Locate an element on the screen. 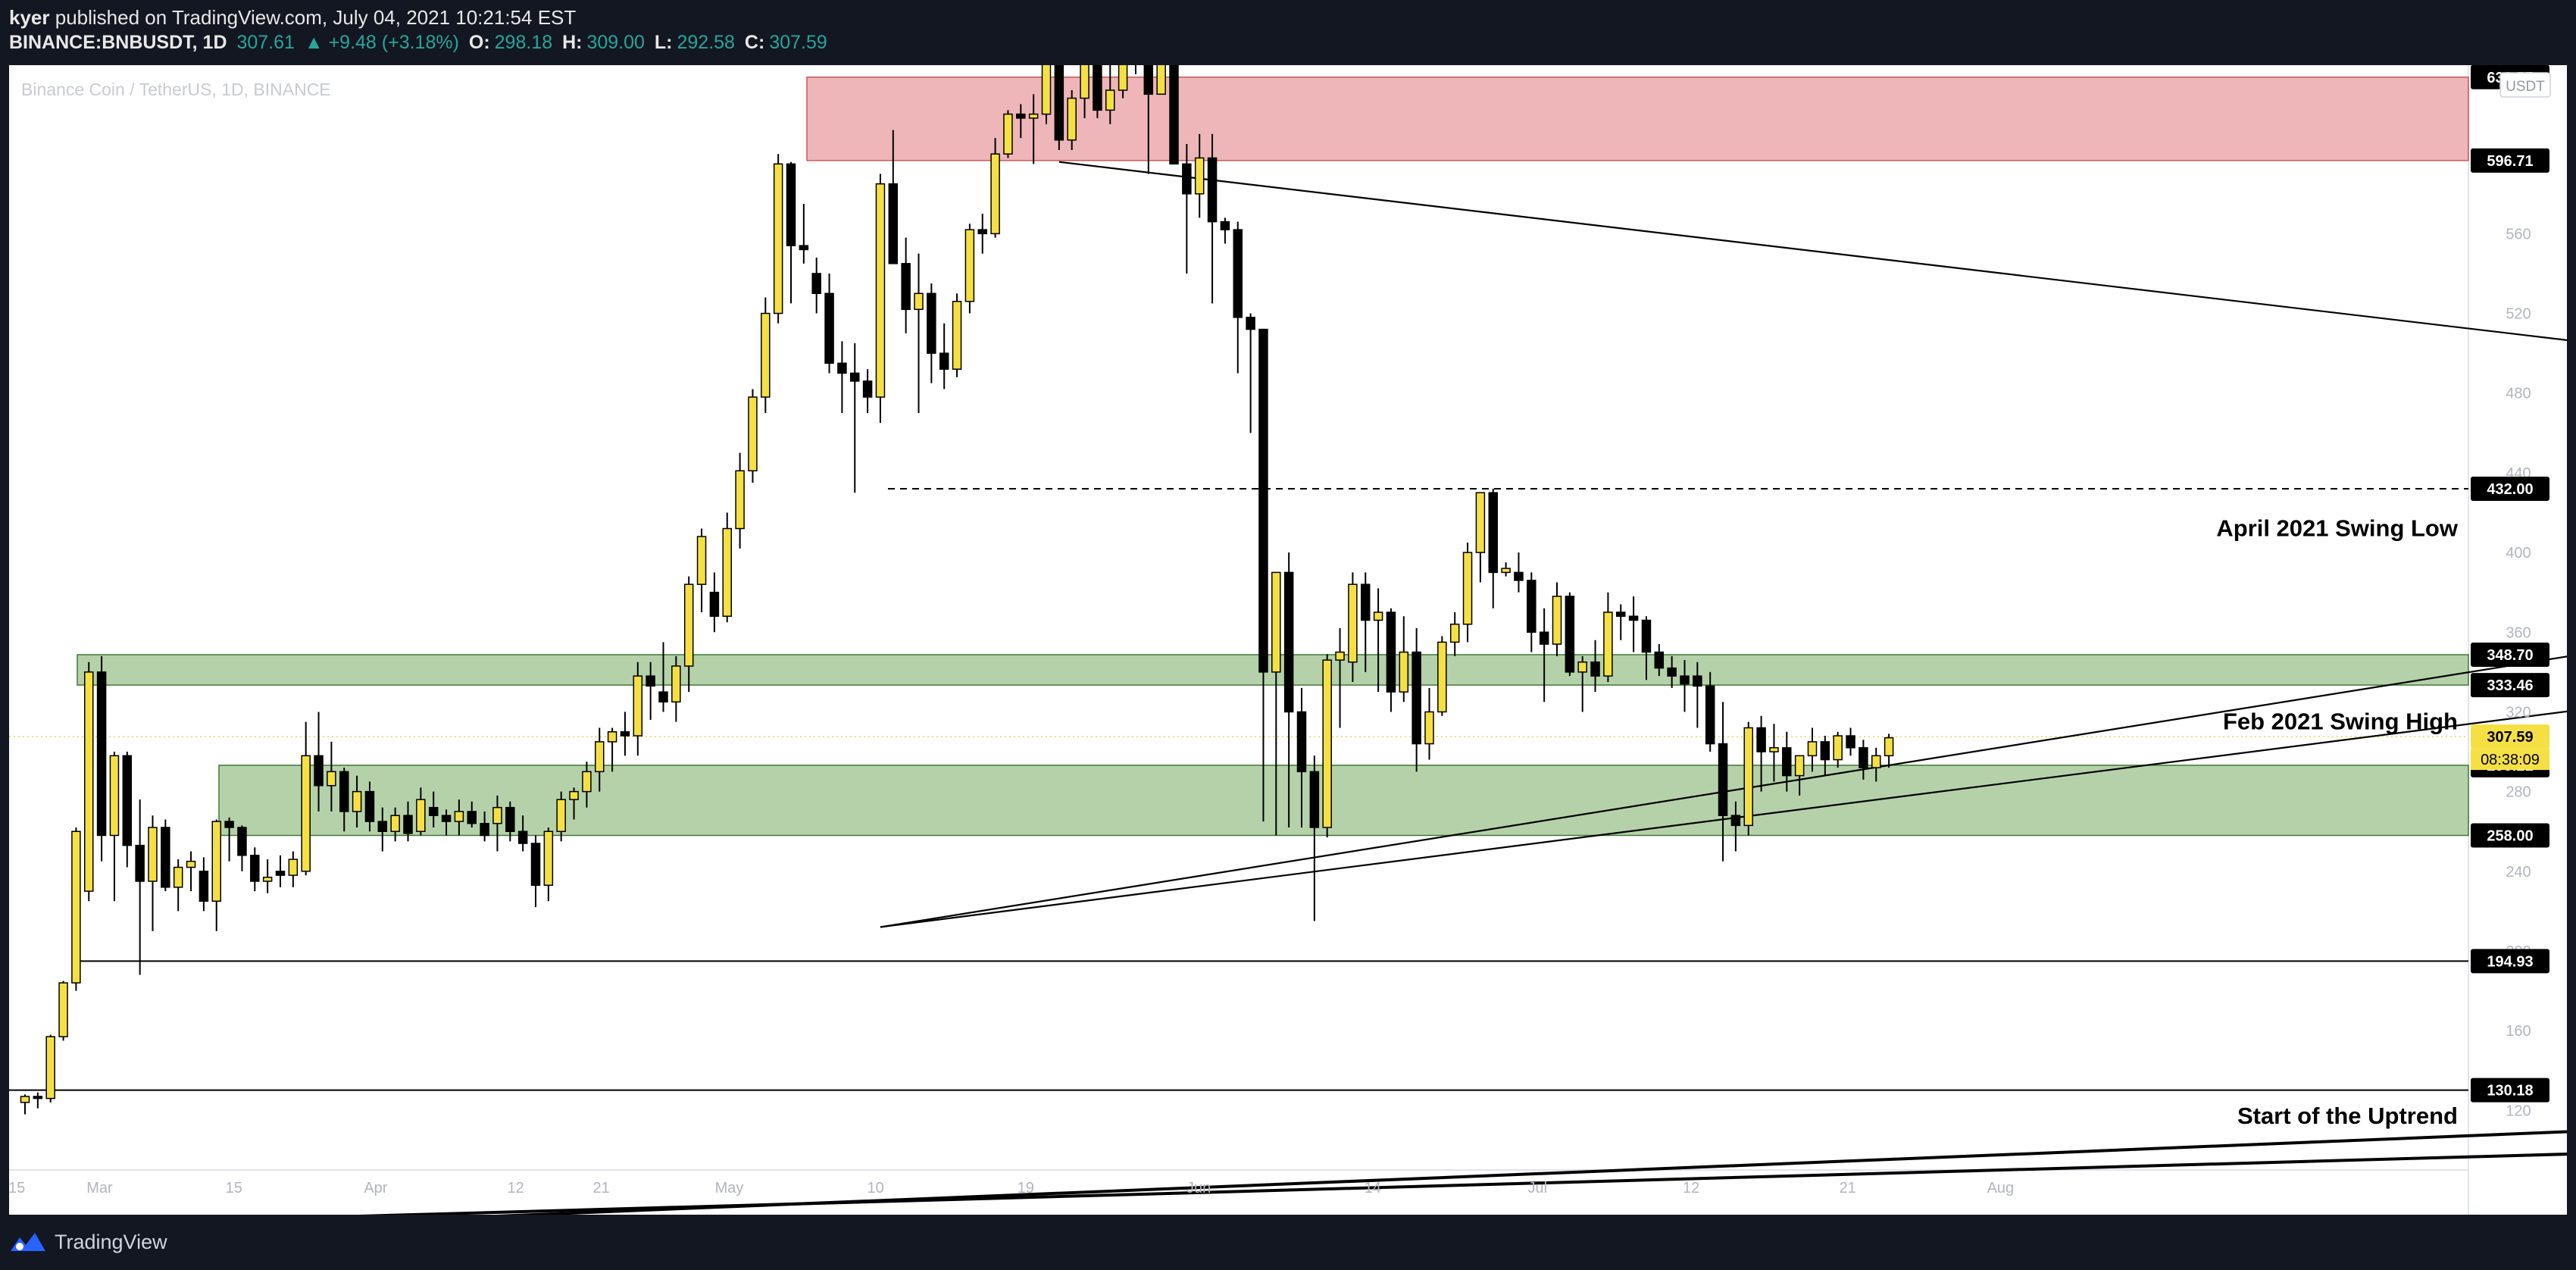 The image size is (2576, 1270). price-tag-zone-1-high: 348.70 is located at coordinates (2510, 654).